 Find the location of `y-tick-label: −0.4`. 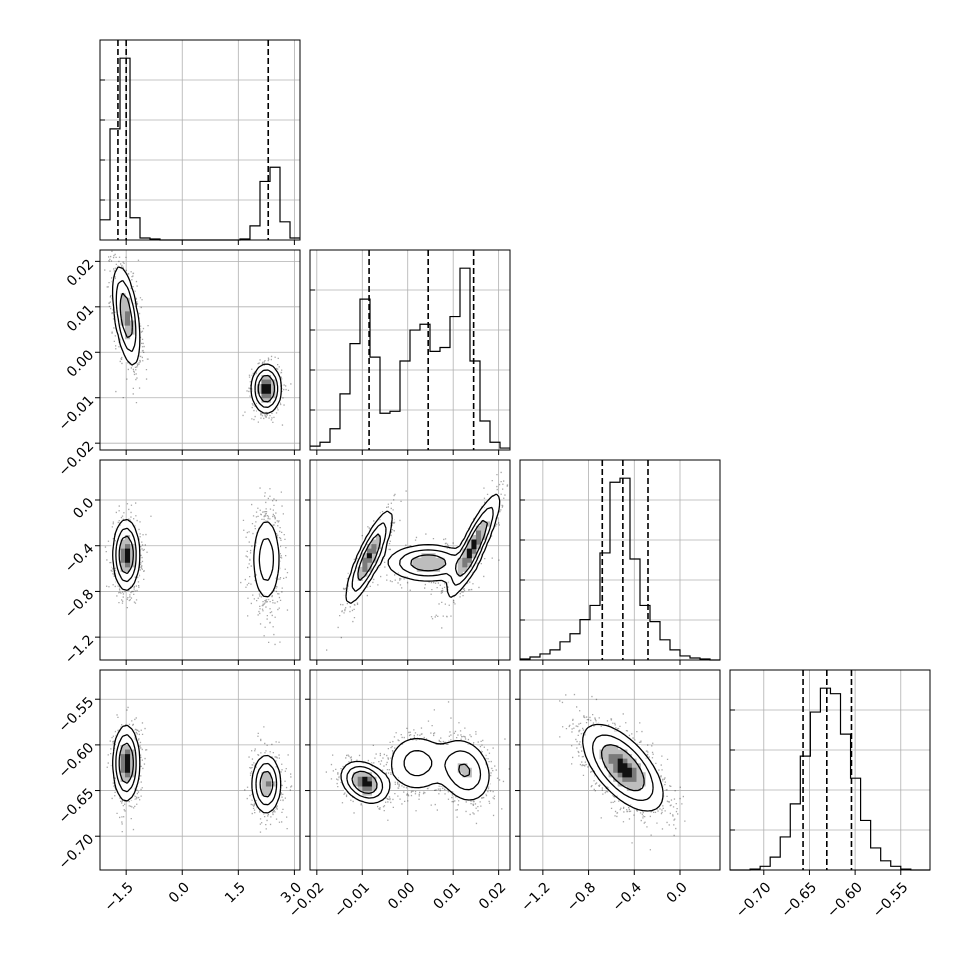

y-tick-label: −0.4 is located at coordinates (79, 558).